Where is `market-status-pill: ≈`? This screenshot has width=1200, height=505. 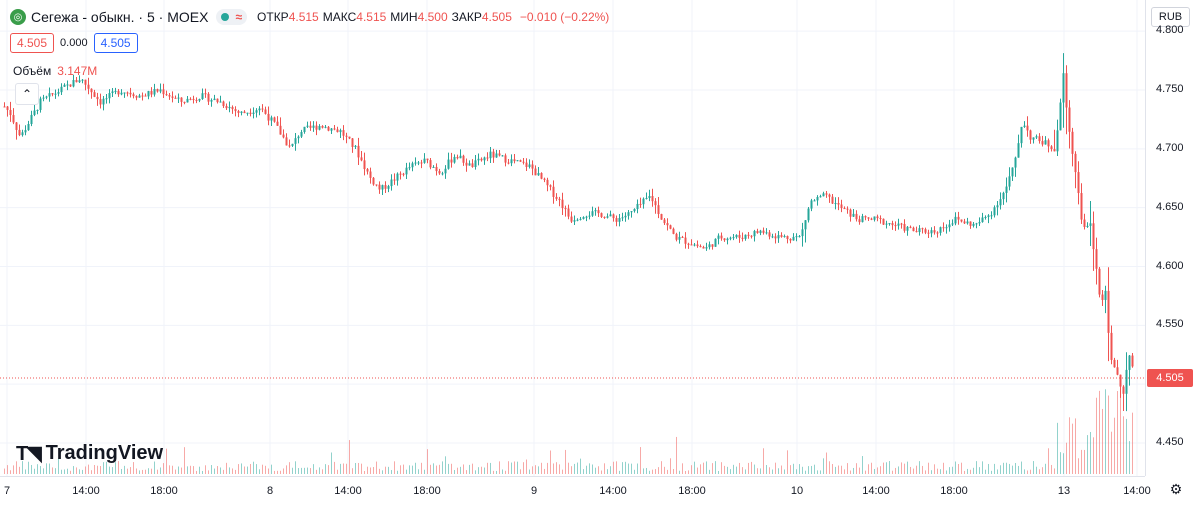 market-status-pill: ≈ is located at coordinates (232, 17).